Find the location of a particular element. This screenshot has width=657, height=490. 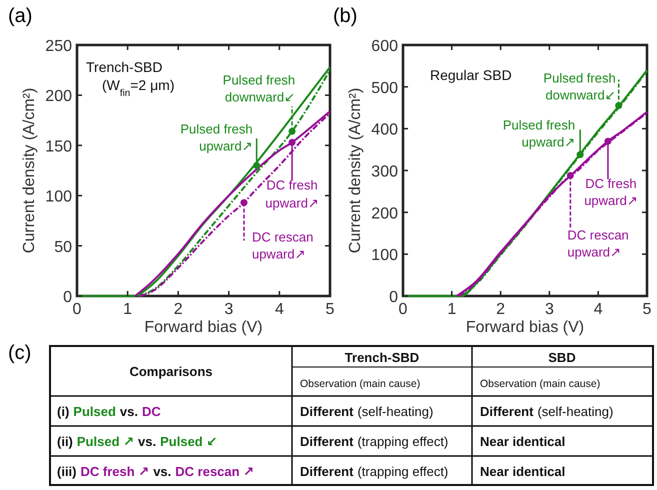

y-tick-label: 500 is located at coordinates (384, 88).